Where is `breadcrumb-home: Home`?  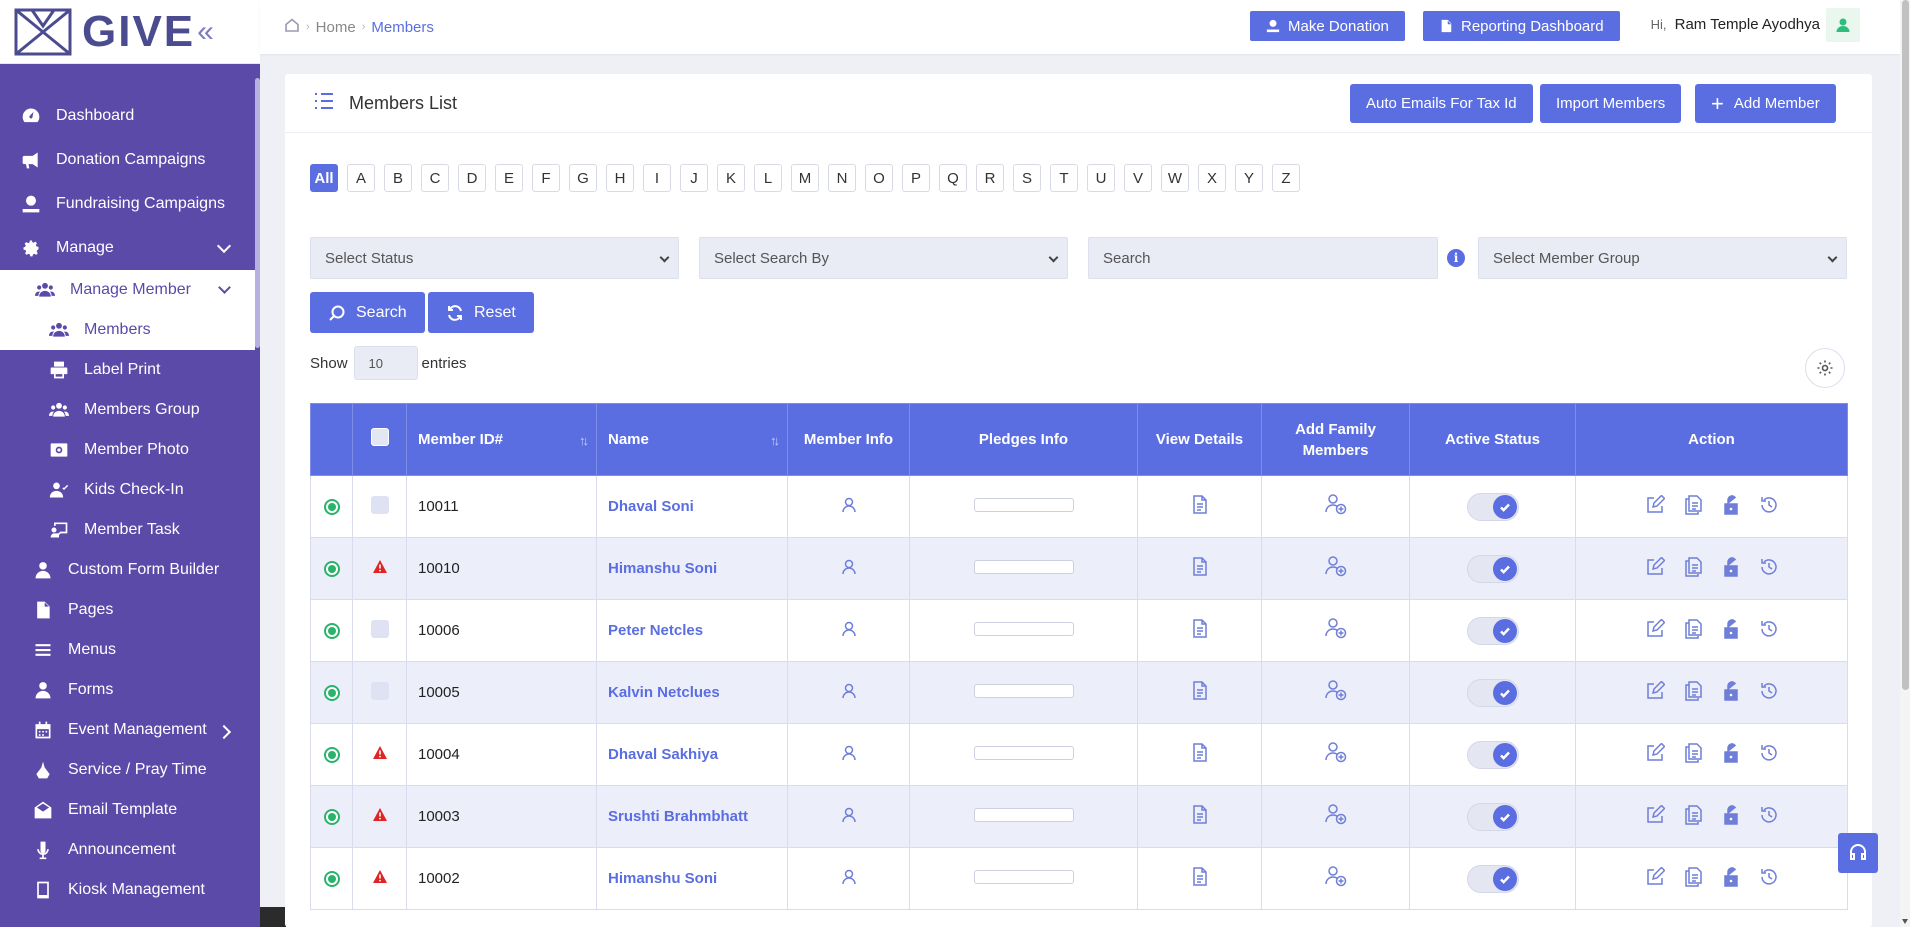 breadcrumb-home: Home is located at coordinates (335, 27).